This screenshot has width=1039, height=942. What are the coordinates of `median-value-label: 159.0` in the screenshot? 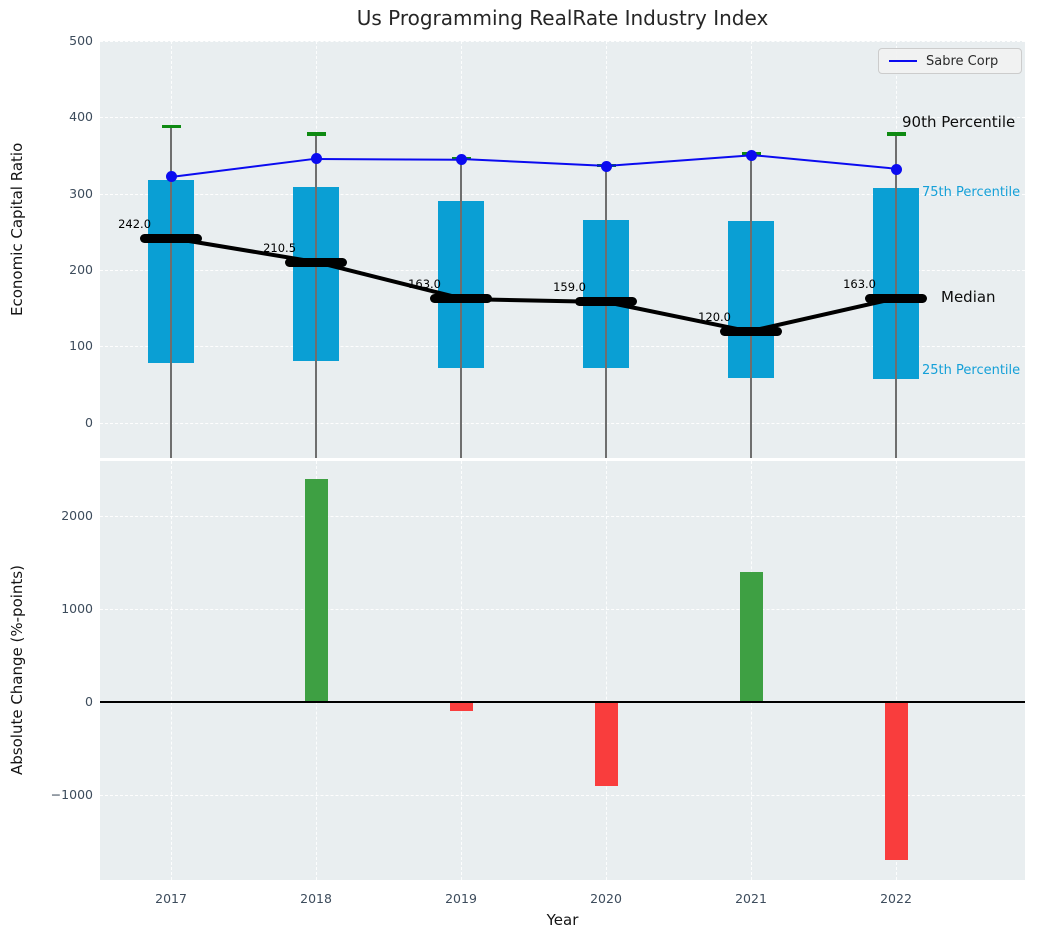 It's located at (570, 287).